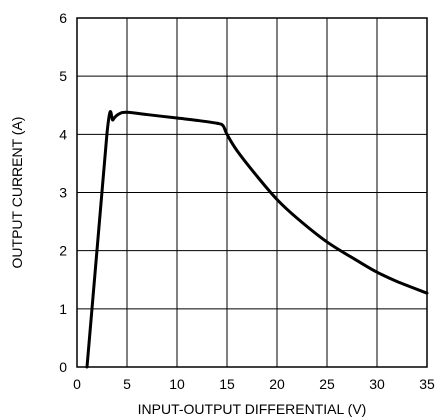 Image resolution: width=437 pixels, height=420 pixels. I want to click on y-tick-label: 0, so click(63, 367).